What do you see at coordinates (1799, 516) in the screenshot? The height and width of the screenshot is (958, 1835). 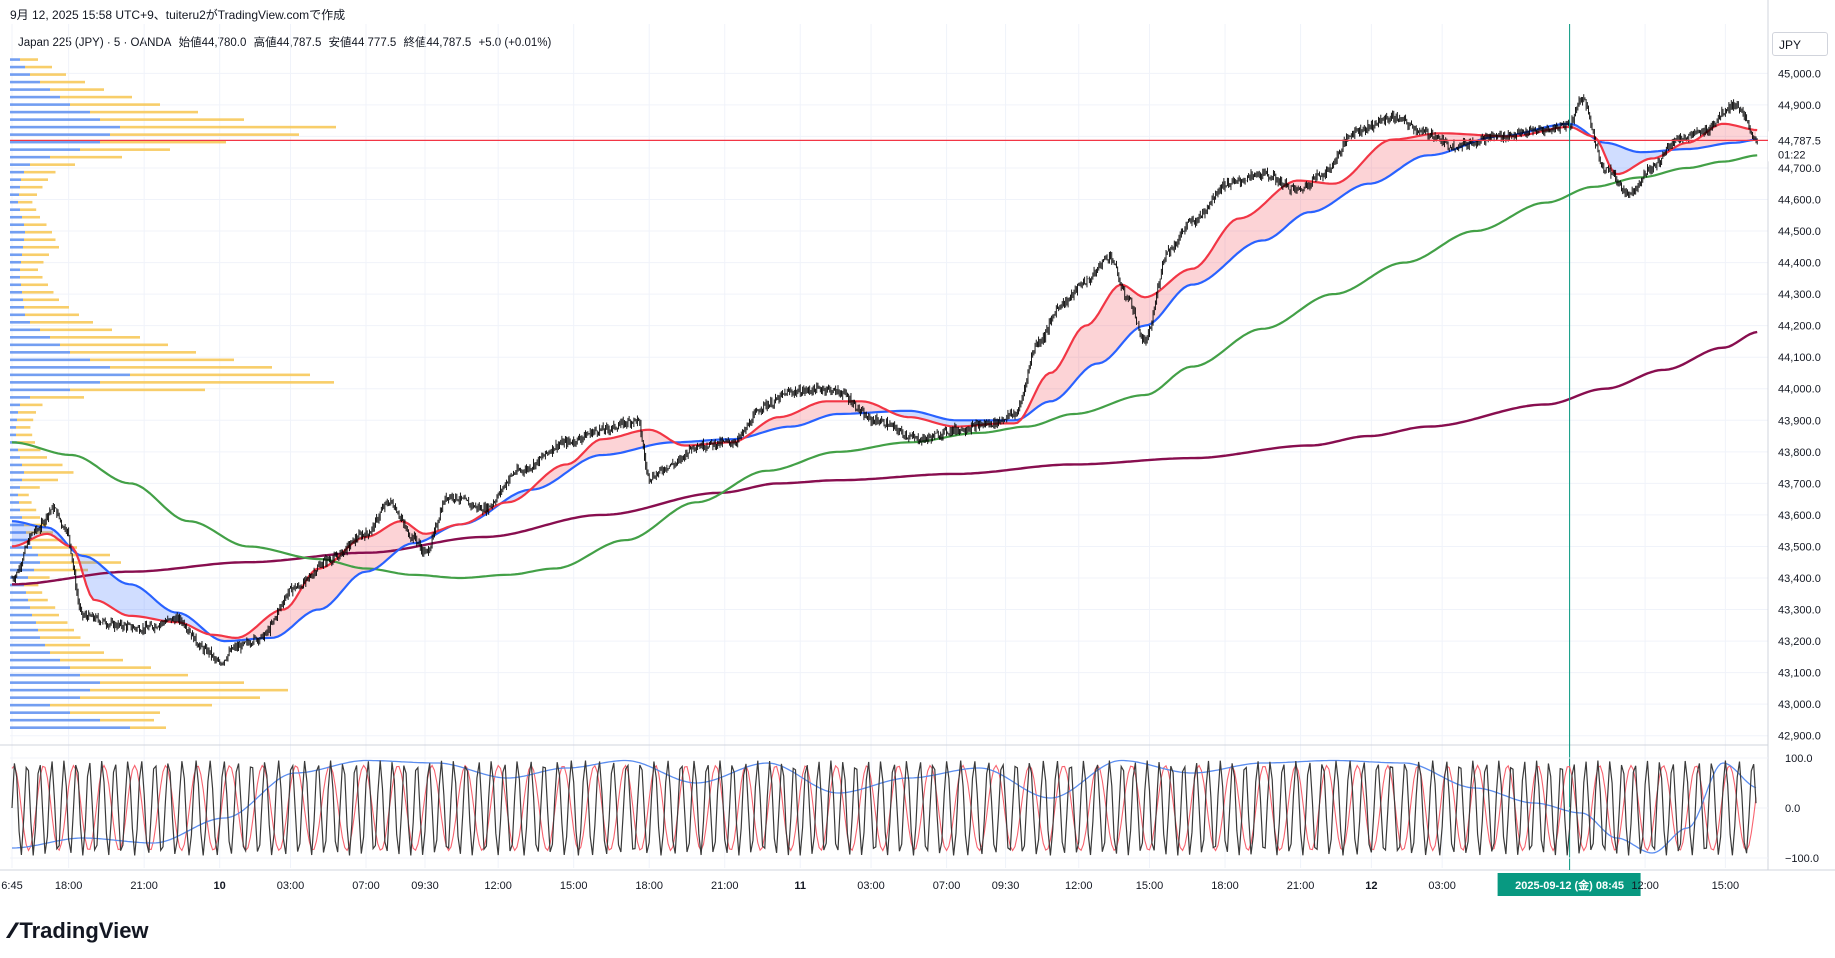 I see `price-tick-label: 43,600.0` at bounding box center [1799, 516].